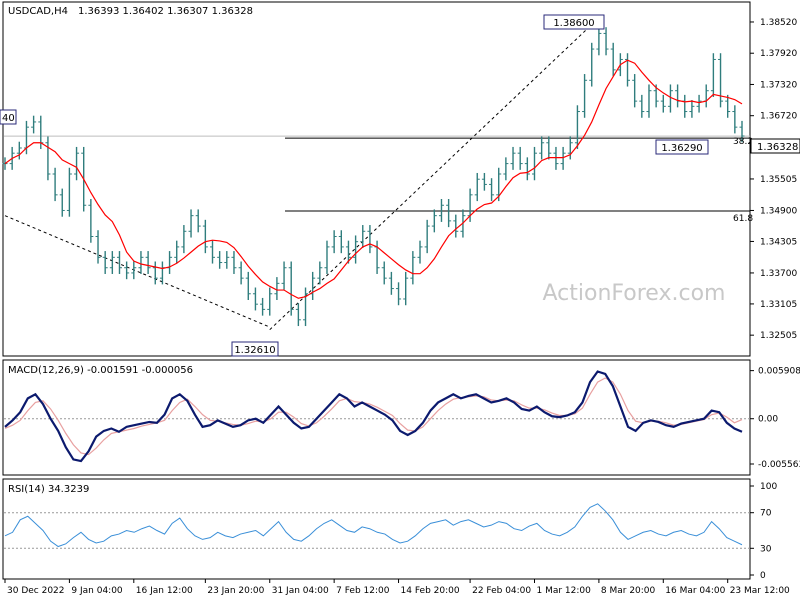 This screenshot has width=800, height=604. What do you see at coordinates (778, 274) in the screenshot?
I see `price-y-tick-label: 1.33700` at bounding box center [778, 274].